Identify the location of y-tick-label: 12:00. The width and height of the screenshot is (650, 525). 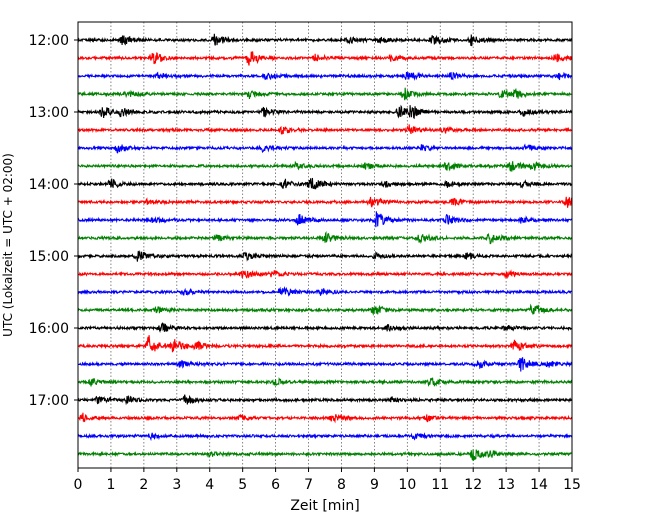
(49, 41).